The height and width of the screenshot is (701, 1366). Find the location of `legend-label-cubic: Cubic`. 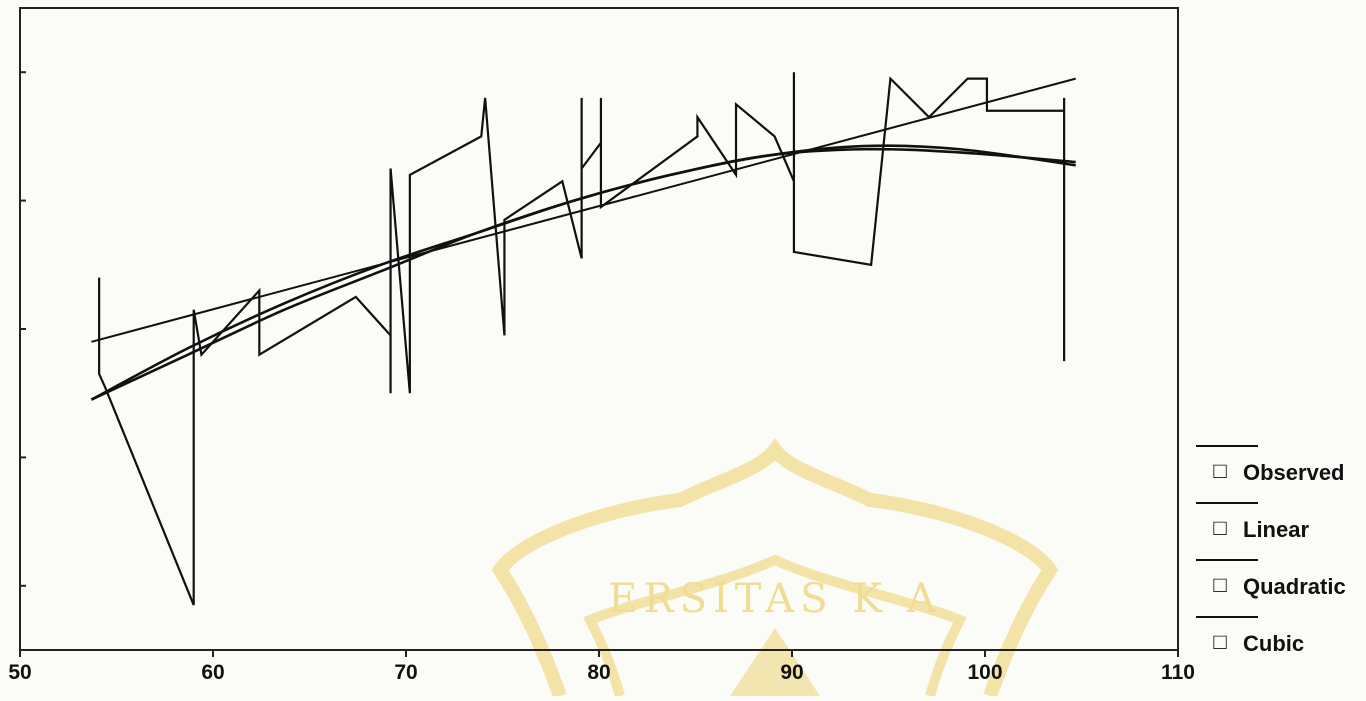

legend-label-cubic: Cubic is located at coordinates (1273, 643).